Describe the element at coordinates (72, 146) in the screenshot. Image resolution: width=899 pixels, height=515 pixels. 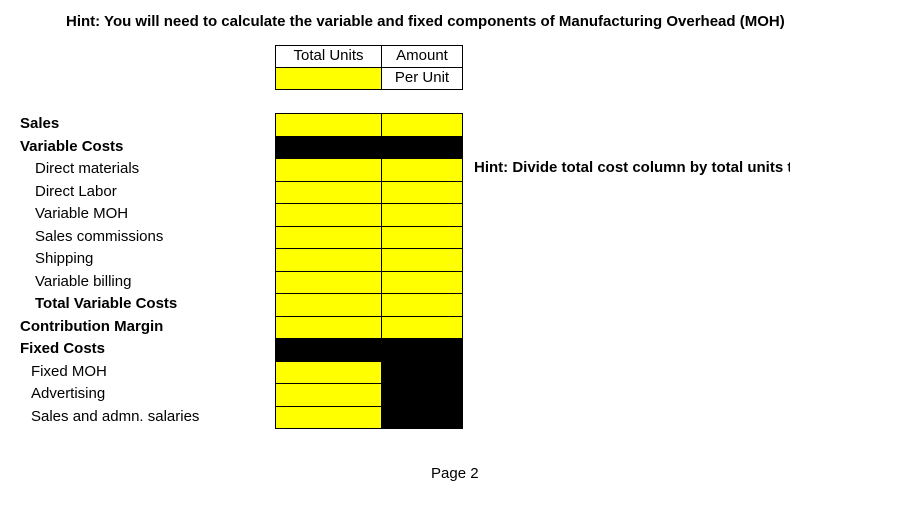
I see `row-label: Variable Costs` at that location.